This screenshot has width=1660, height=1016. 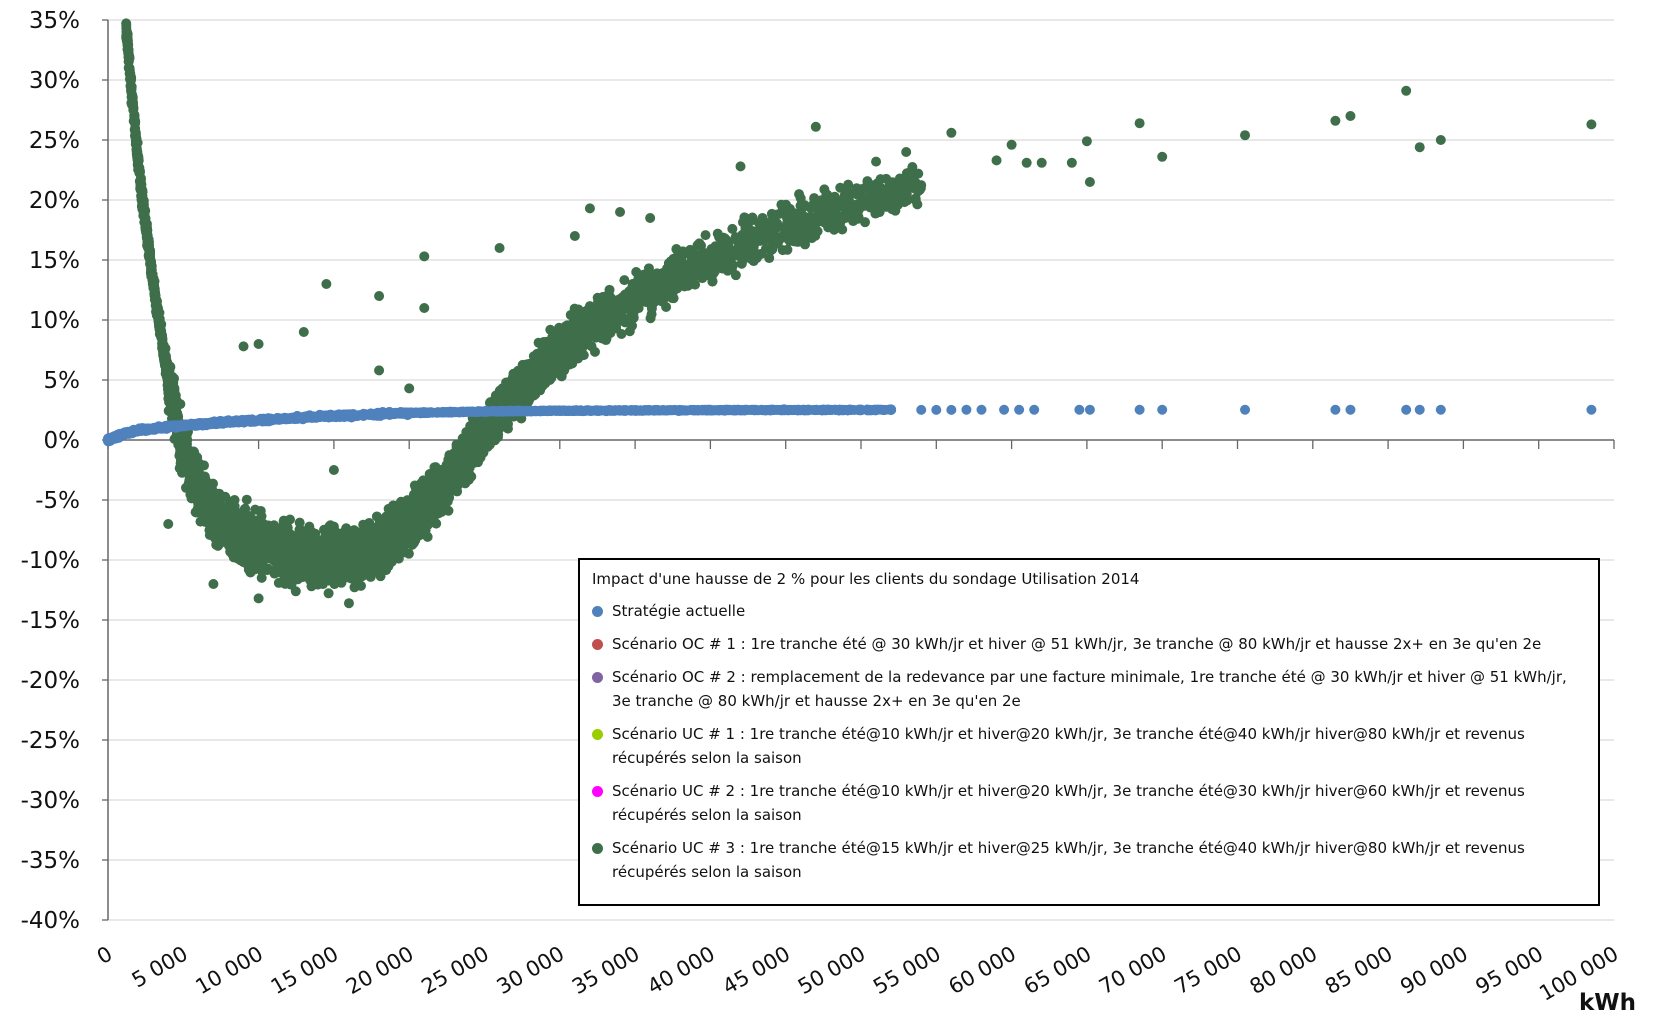 What do you see at coordinates (54, 261) in the screenshot?
I see `y-tick-label: 15%` at bounding box center [54, 261].